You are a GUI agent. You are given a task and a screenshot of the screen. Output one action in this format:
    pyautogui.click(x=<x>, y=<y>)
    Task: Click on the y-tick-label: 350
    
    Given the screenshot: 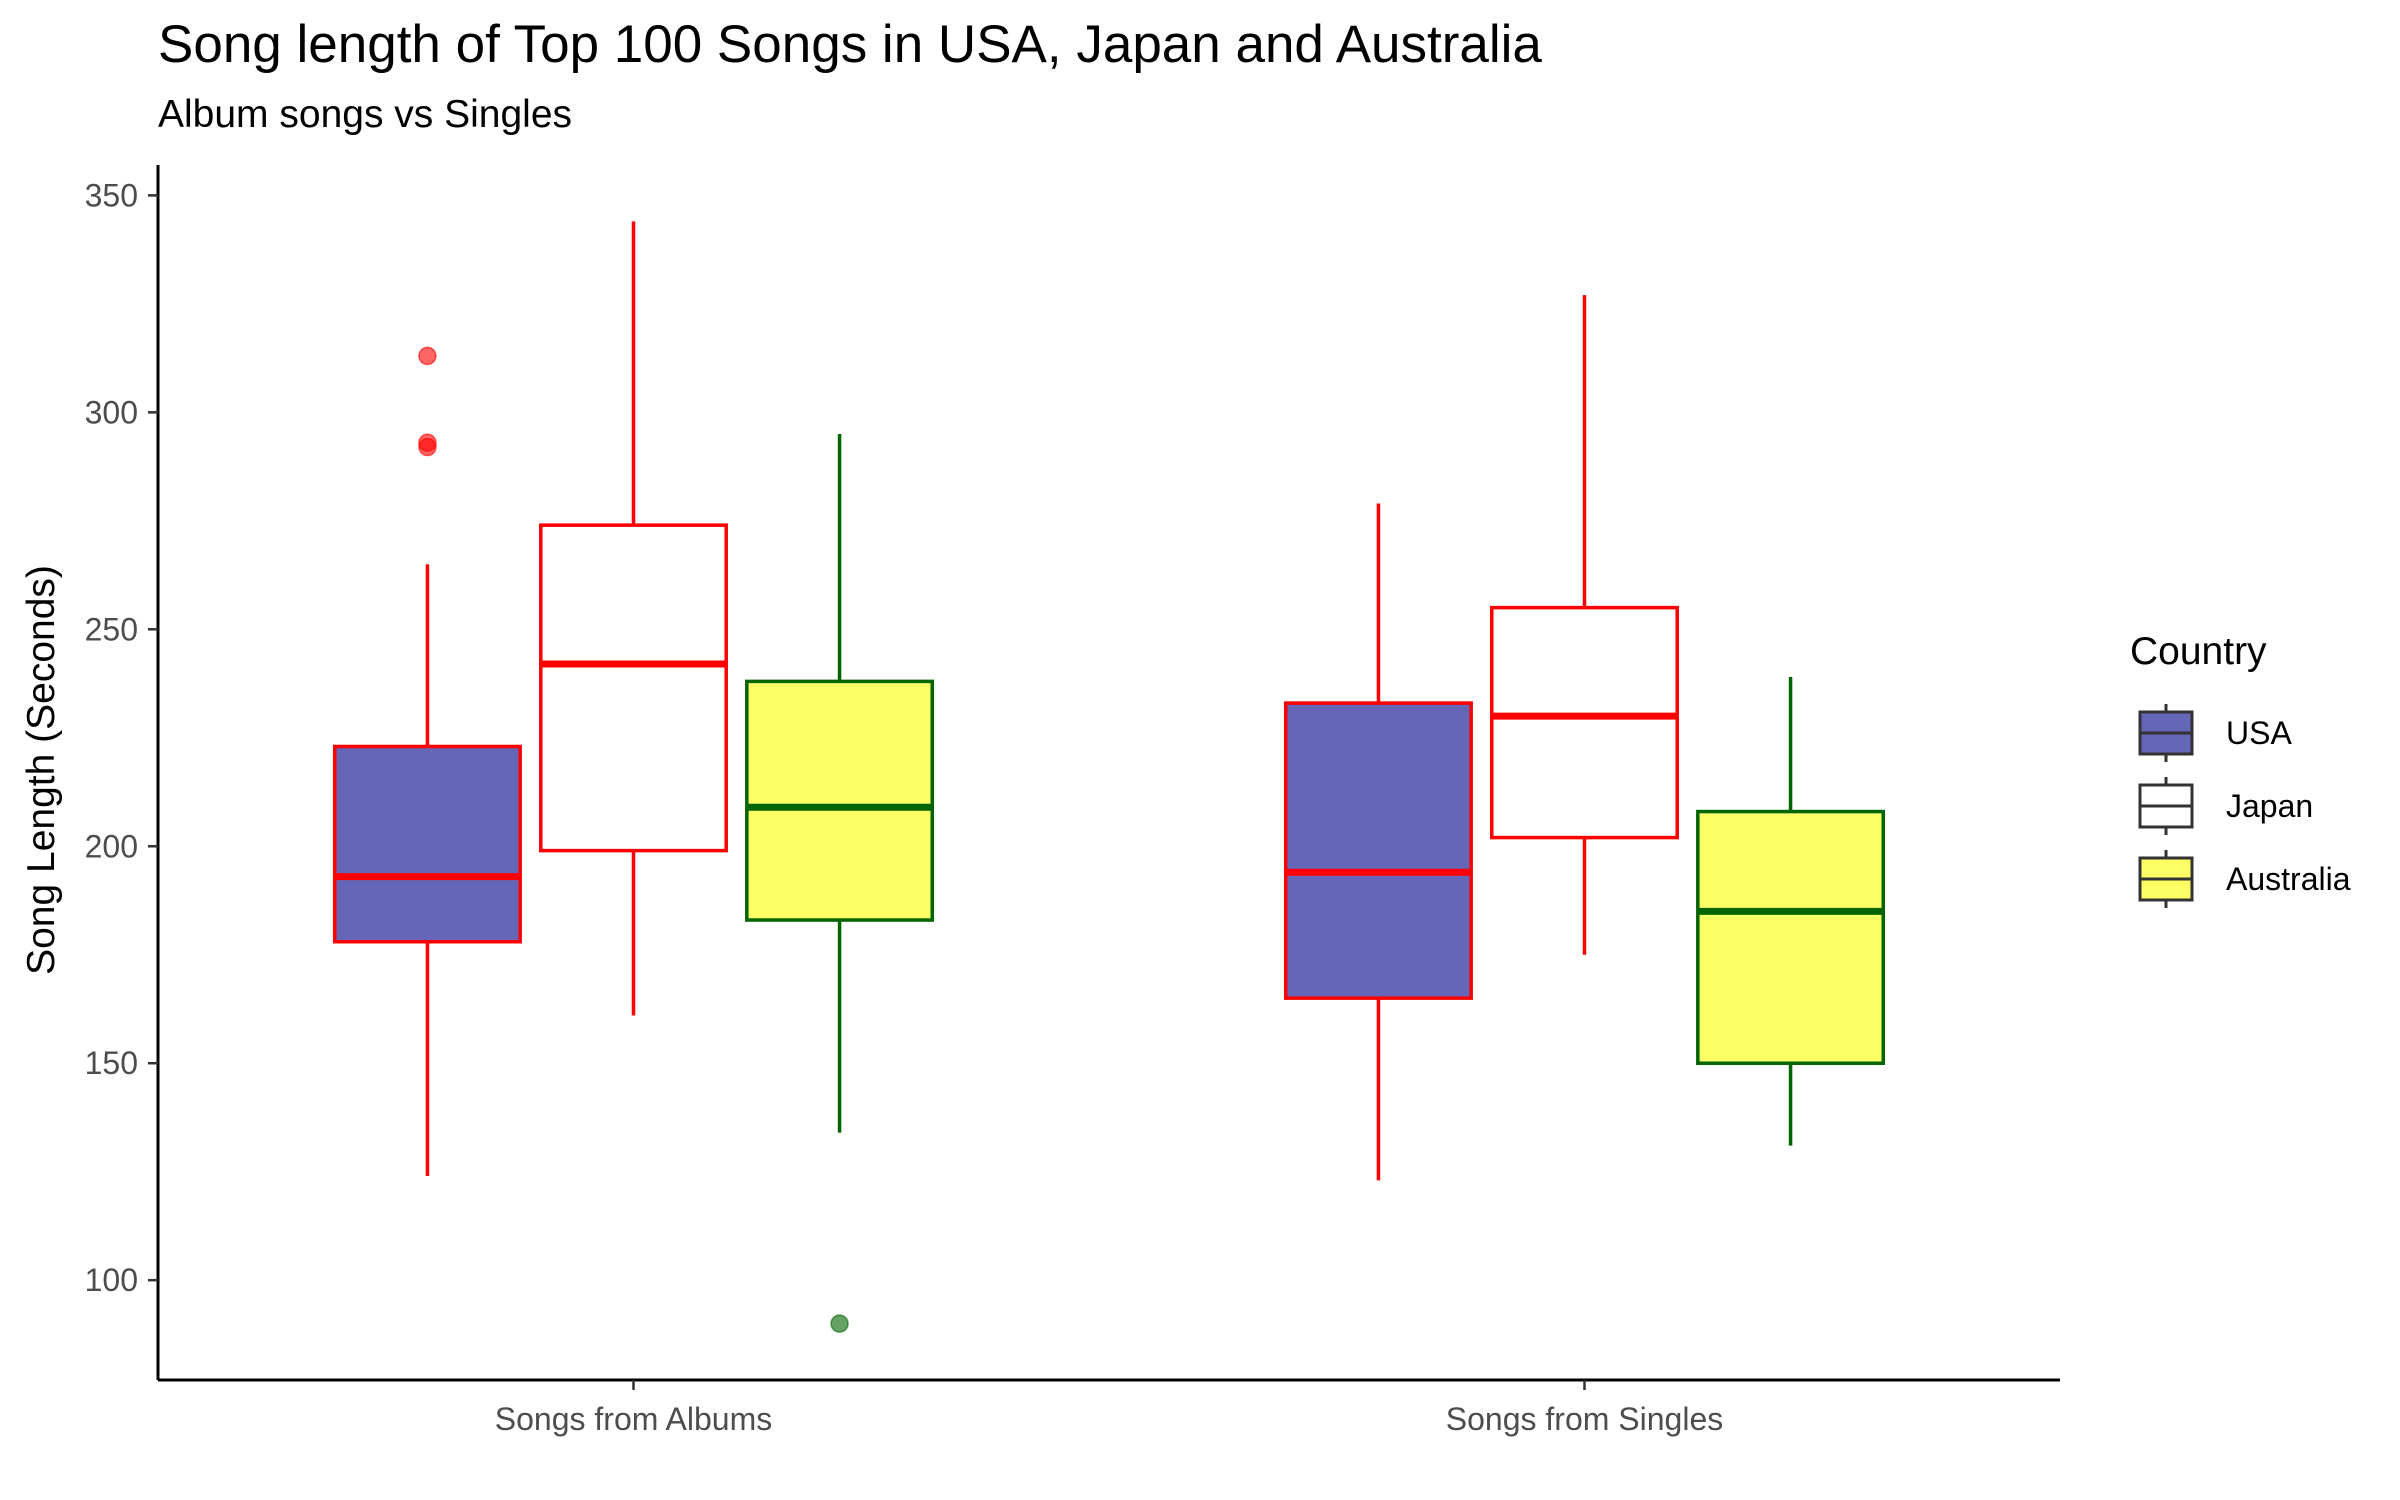 What is the action you would take?
    pyautogui.click(x=111, y=195)
    